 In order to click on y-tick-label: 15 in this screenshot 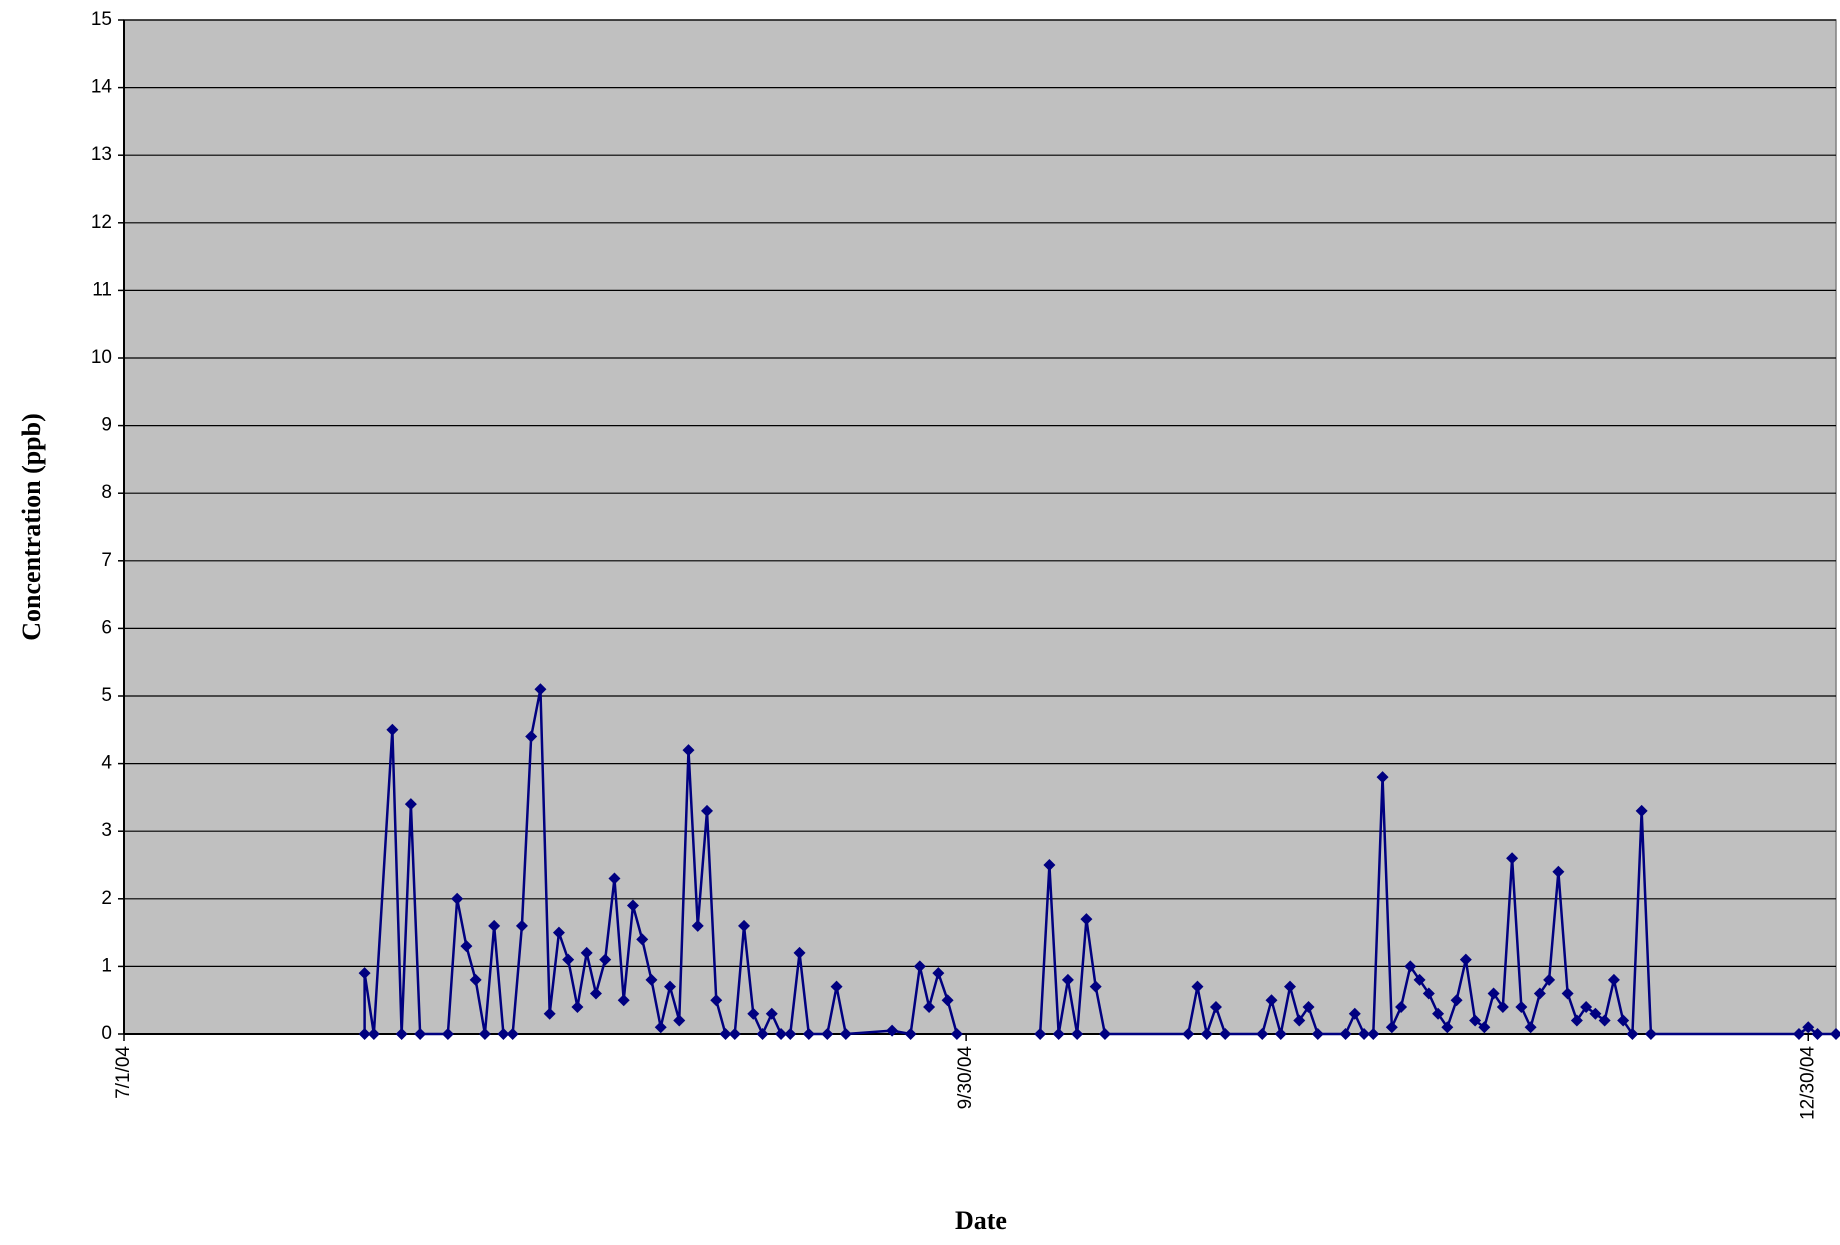, I will do `click(101, 19)`.